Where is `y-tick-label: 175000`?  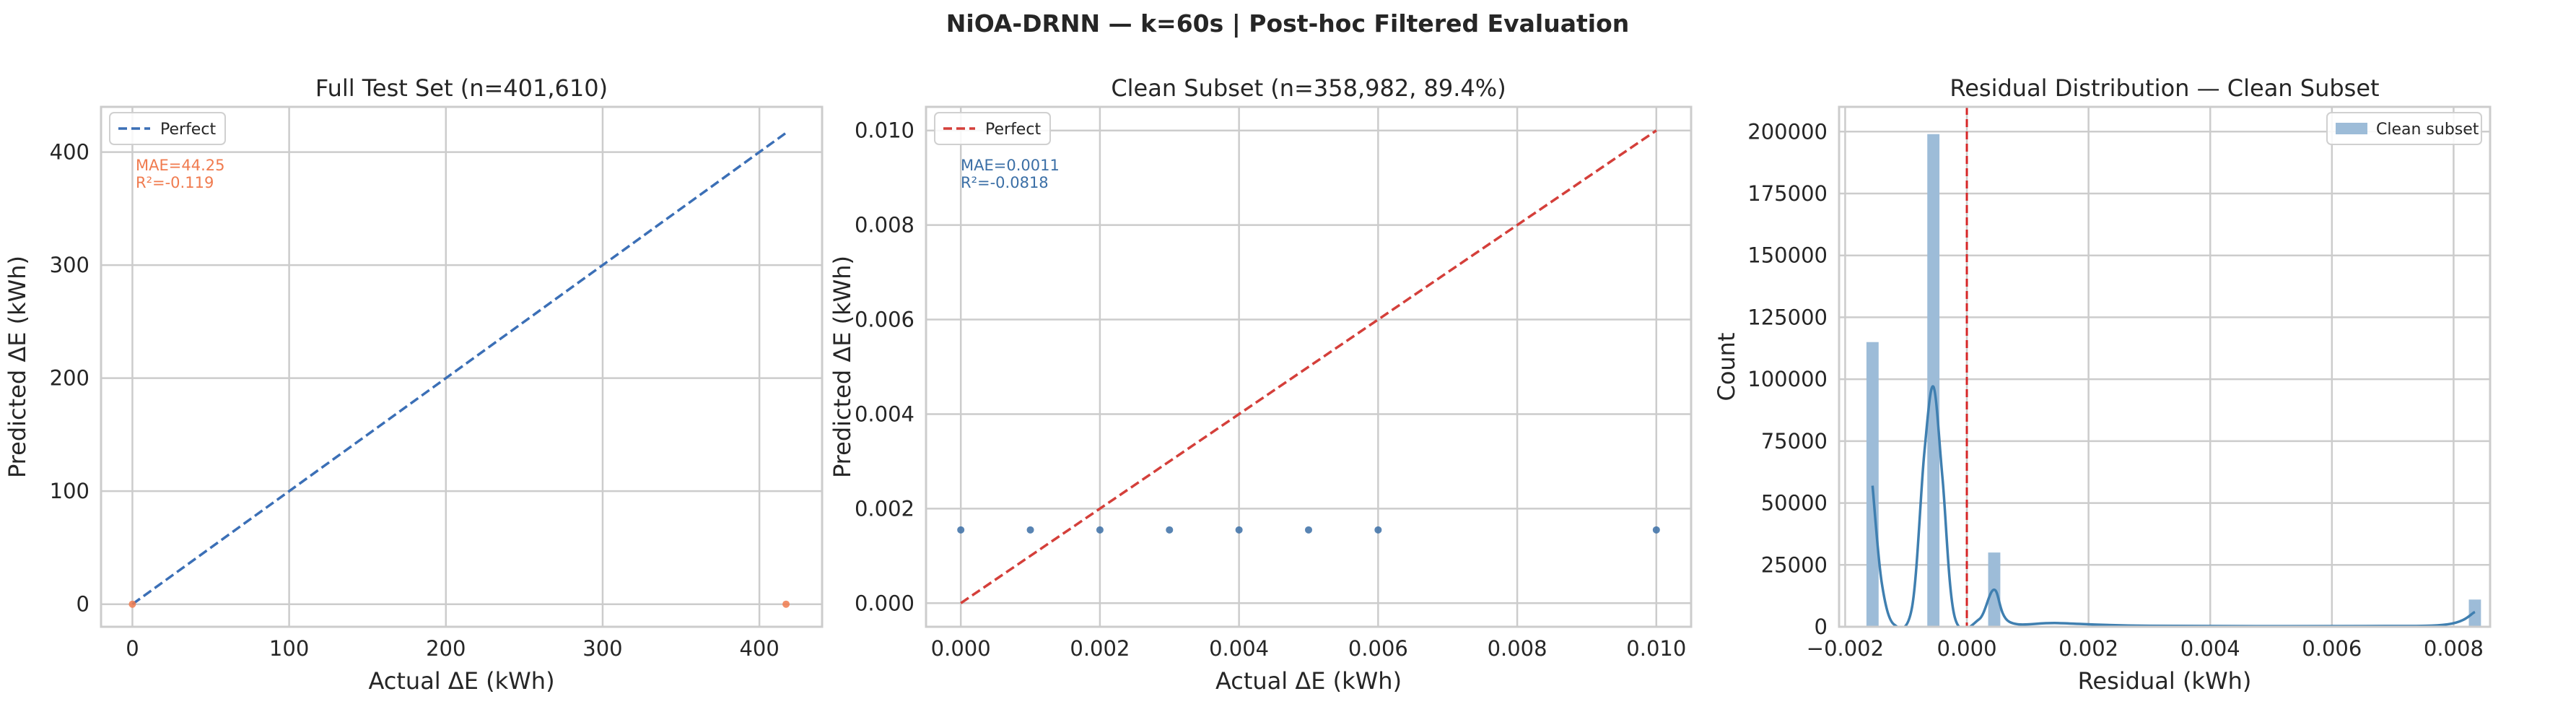 y-tick-label: 175000 is located at coordinates (1787, 193).